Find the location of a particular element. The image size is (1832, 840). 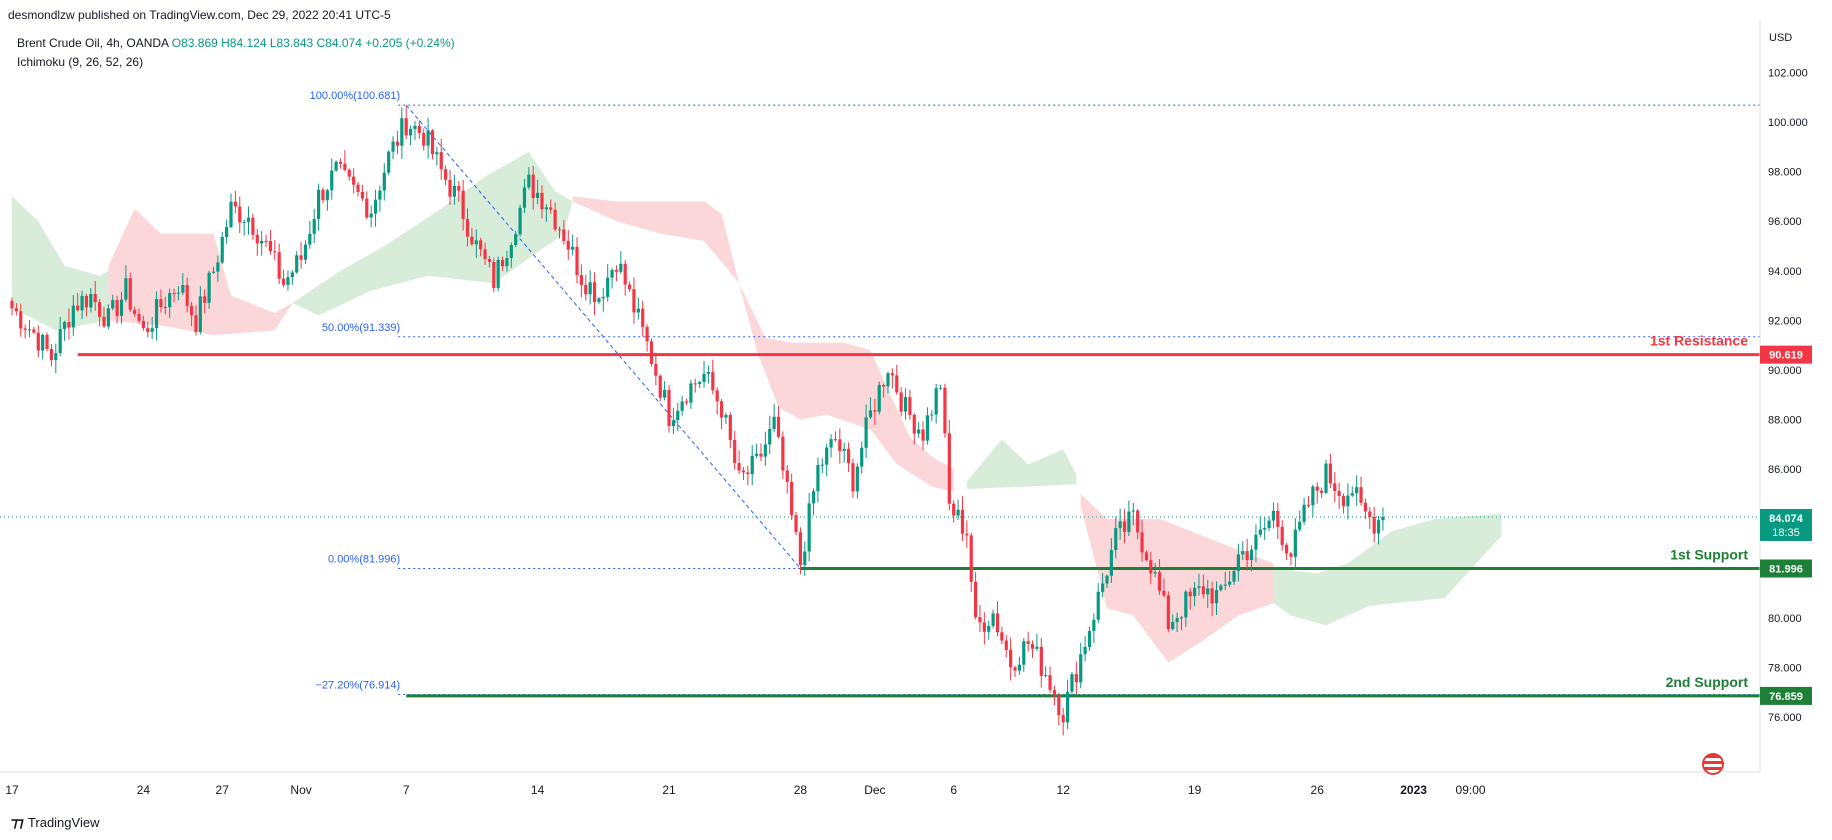

legend-symbol: Brent Crude Oil, 4h, OANDA is located at coordinates (93, 43).